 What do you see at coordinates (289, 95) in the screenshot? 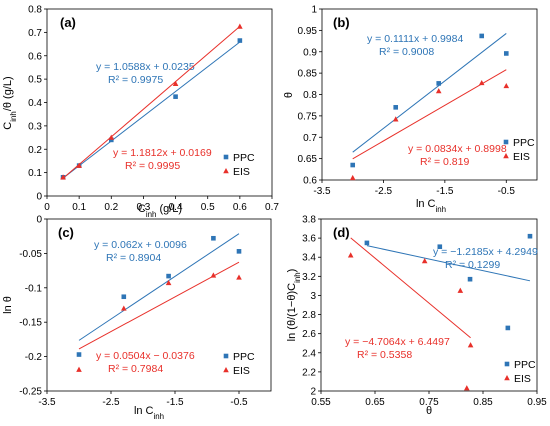
I see `y-axis-label: θ` at bounding box center [289, 95].